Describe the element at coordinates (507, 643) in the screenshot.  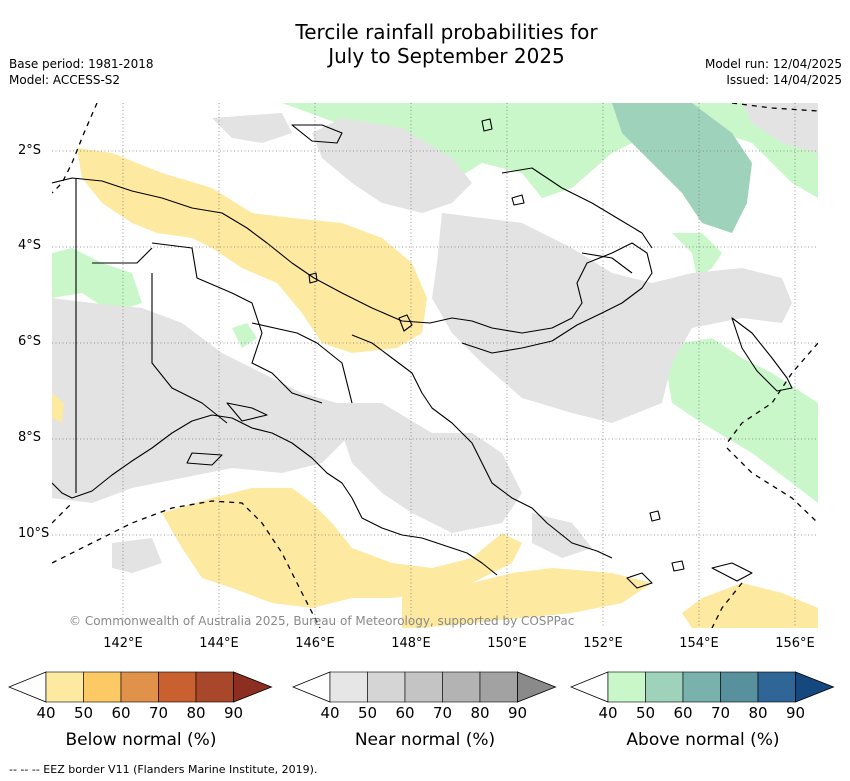
I see `longitude-tick-label: 150°E` at that location.